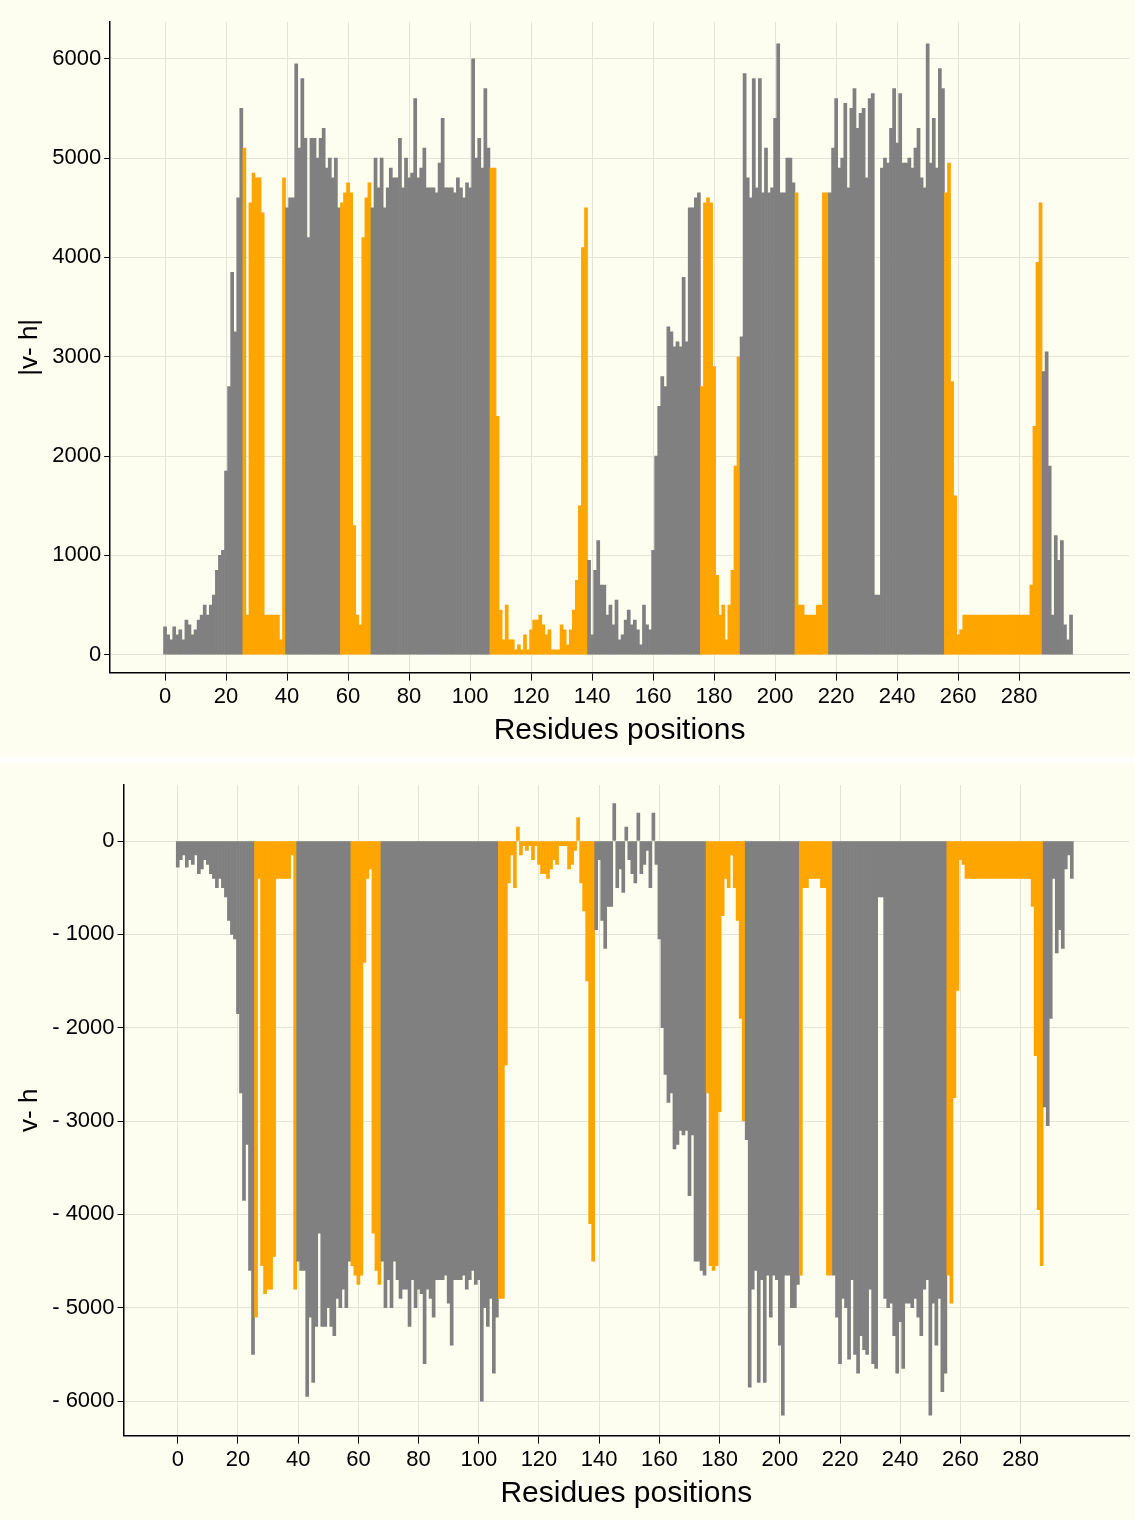  What do you see at coordinates (83, 1306) in the screenshot?
I see `y-tick-label: - 5000` at bounding box center [83, 1306].